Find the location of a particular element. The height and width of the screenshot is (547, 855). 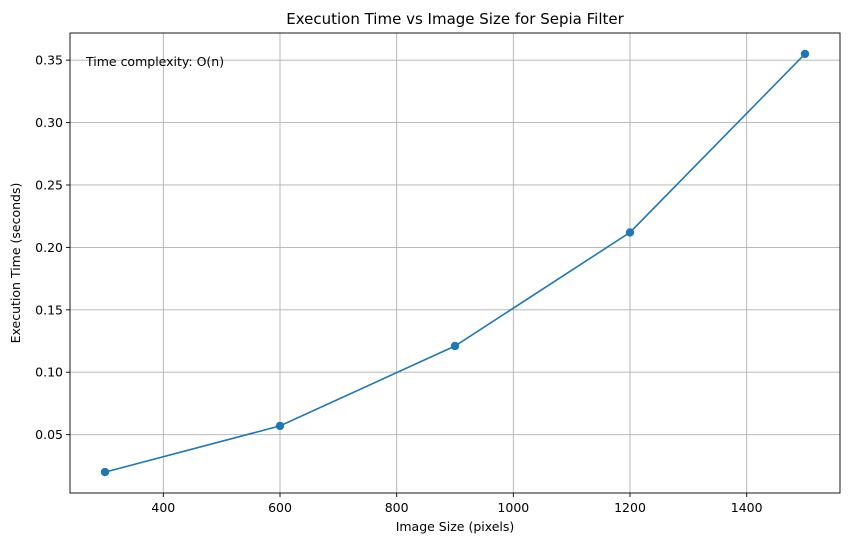

y-axis-label: Execution Time (seconds) is located at coordinates (15, 263).